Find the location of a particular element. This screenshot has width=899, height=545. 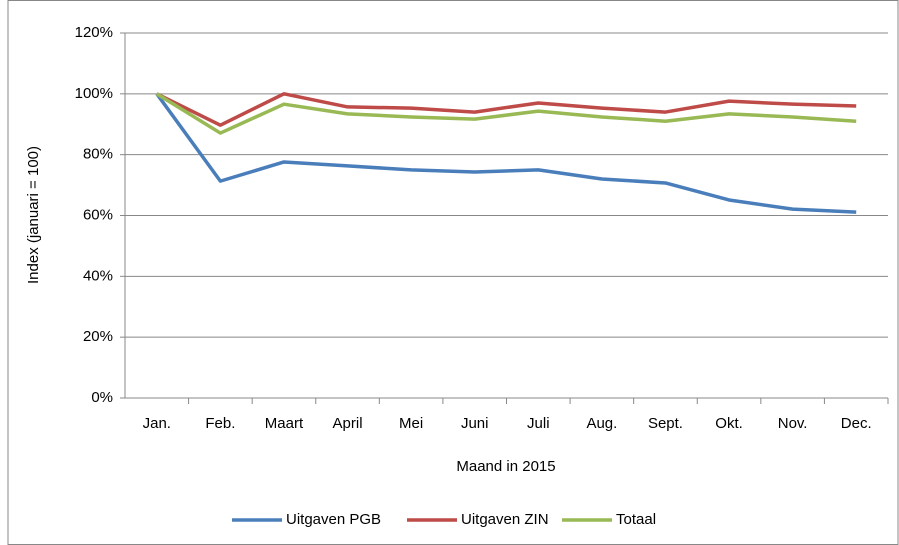

x-tick-label: Sept. is located at coordinates (665, 423).